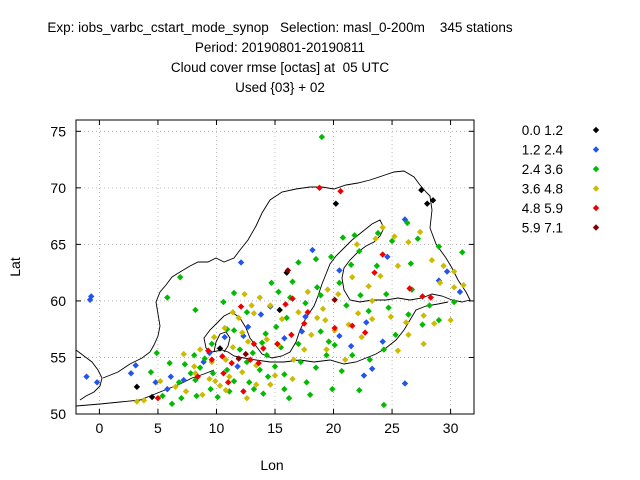 Image resolution: width=640 pixels, height=480 pixels. I want to click on title-period: Period: 20190801-20190811, so click(280, 47).